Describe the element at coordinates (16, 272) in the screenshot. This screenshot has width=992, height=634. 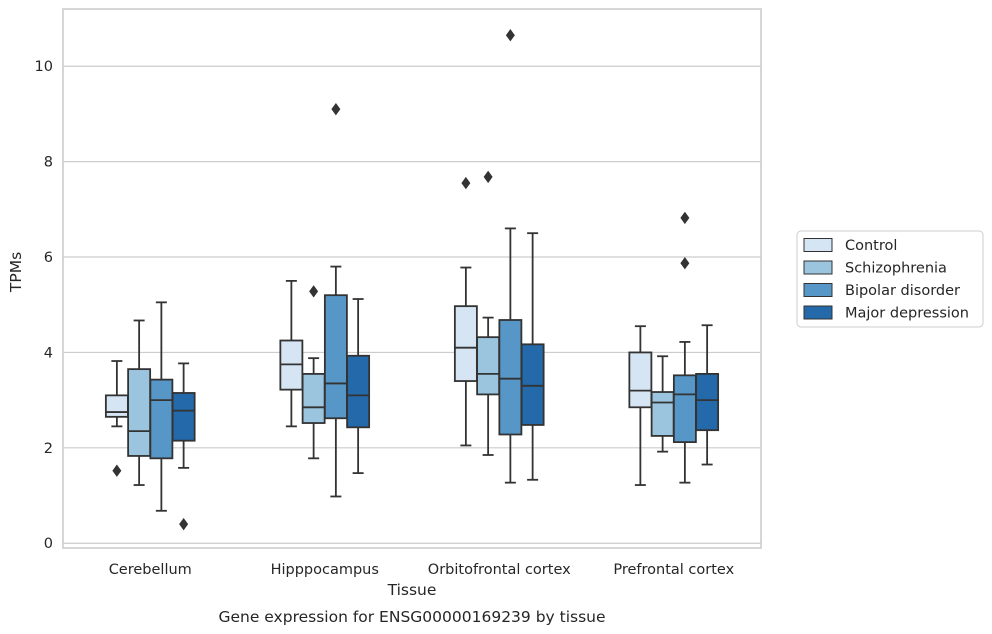
I see `y-axis-title: TPMs` at that location.